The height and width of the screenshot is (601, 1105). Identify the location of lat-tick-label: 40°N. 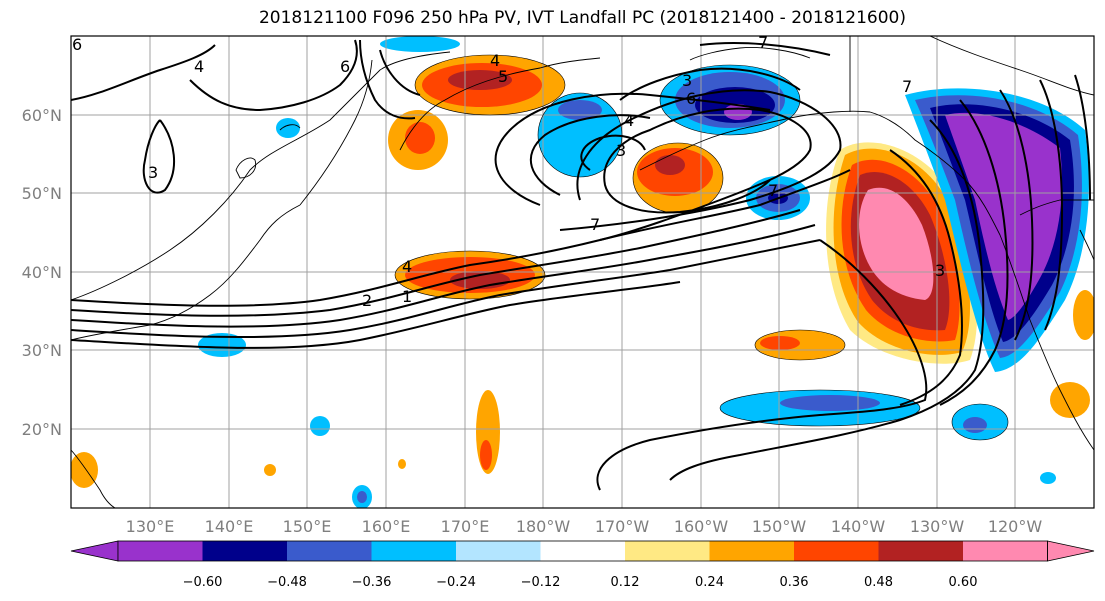
(42, 272).